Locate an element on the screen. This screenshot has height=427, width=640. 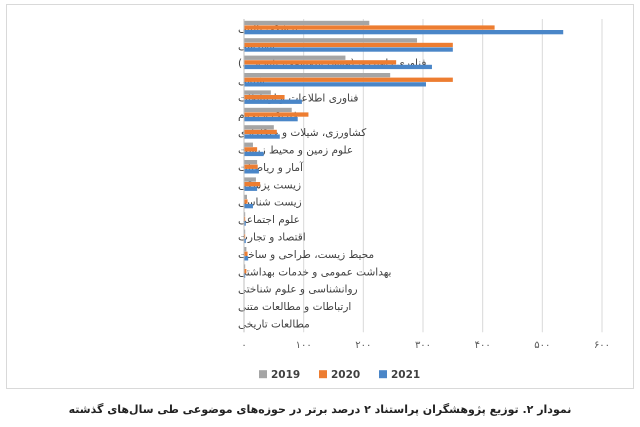
category-label: زیست شناسی is located at coordinates (270, 203).